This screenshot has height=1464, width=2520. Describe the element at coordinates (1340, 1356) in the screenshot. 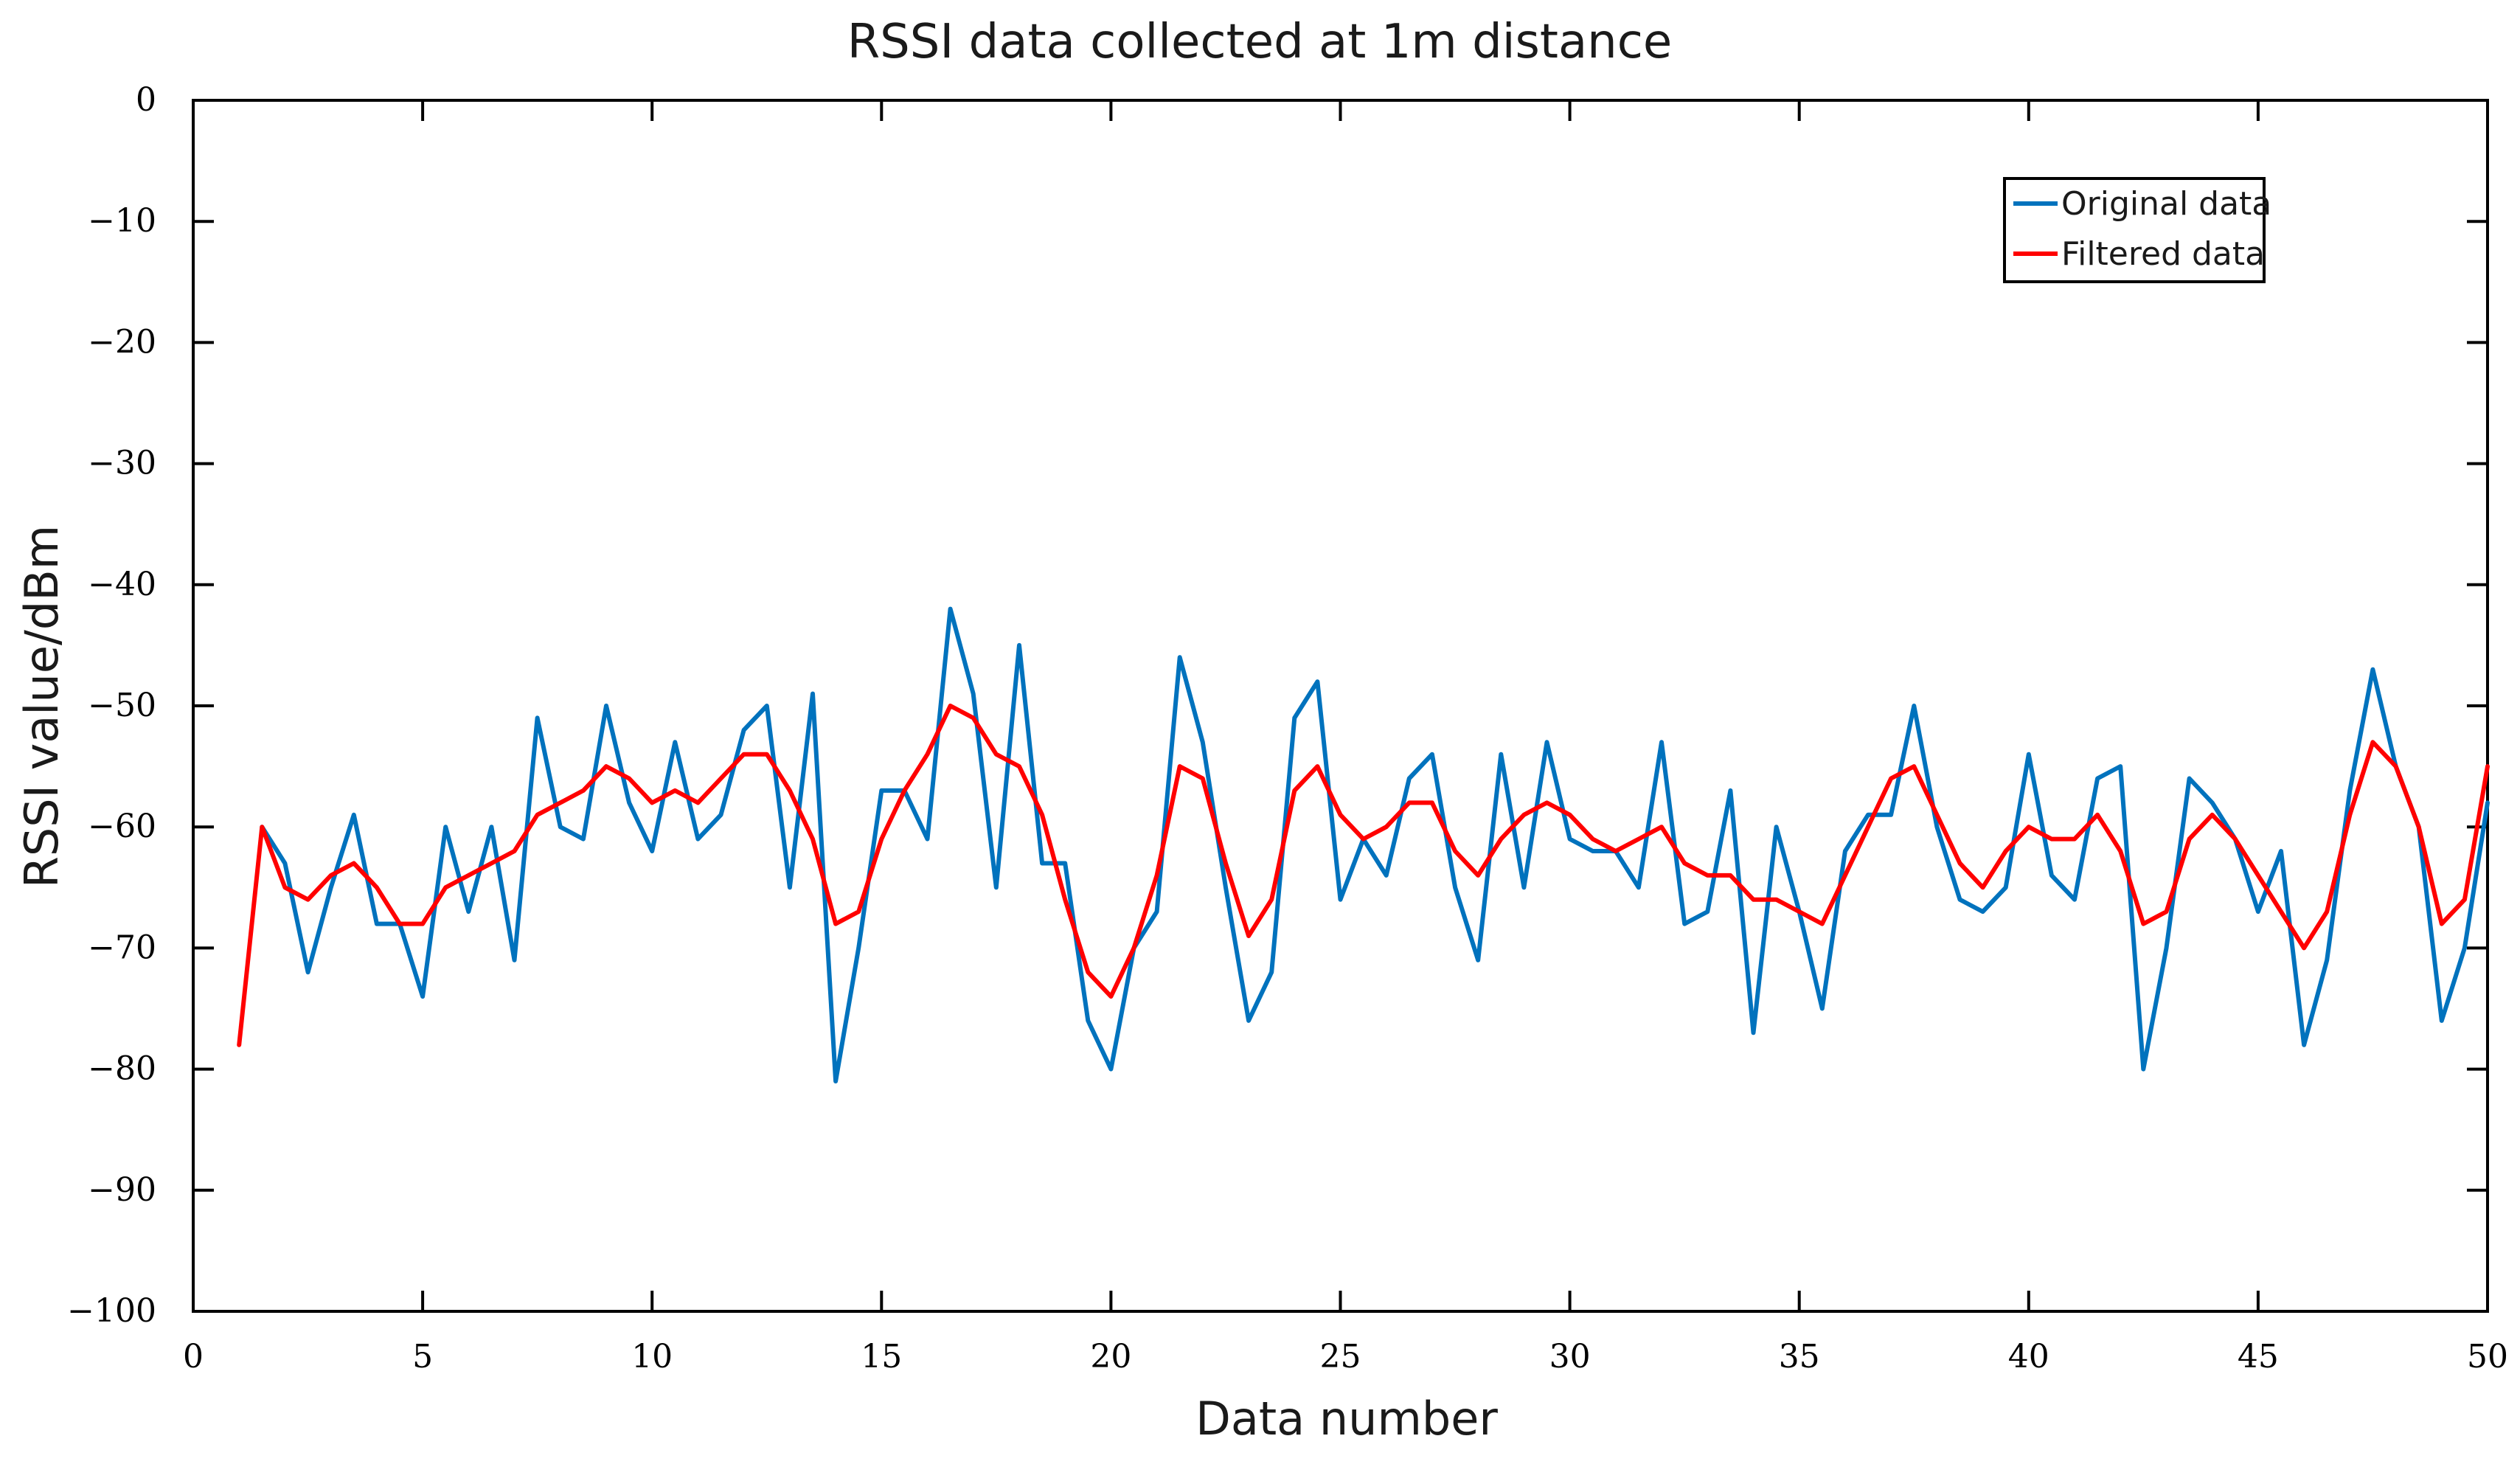

I see `x-tick-label: 25` at that location.